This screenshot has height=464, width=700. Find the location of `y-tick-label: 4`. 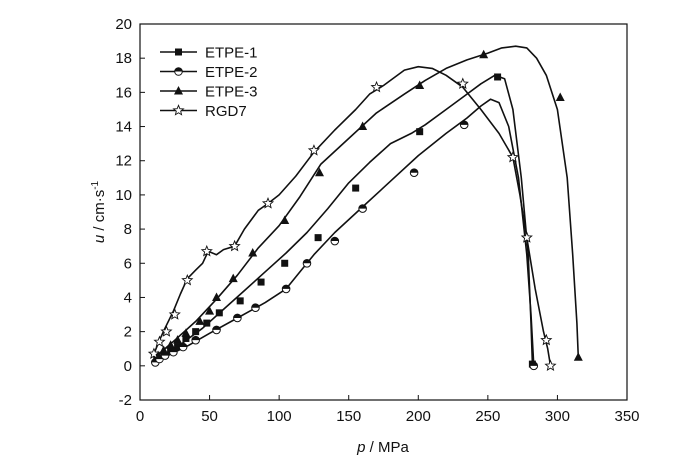

y-tick-label: 4 is located at coordinates (128, 297).